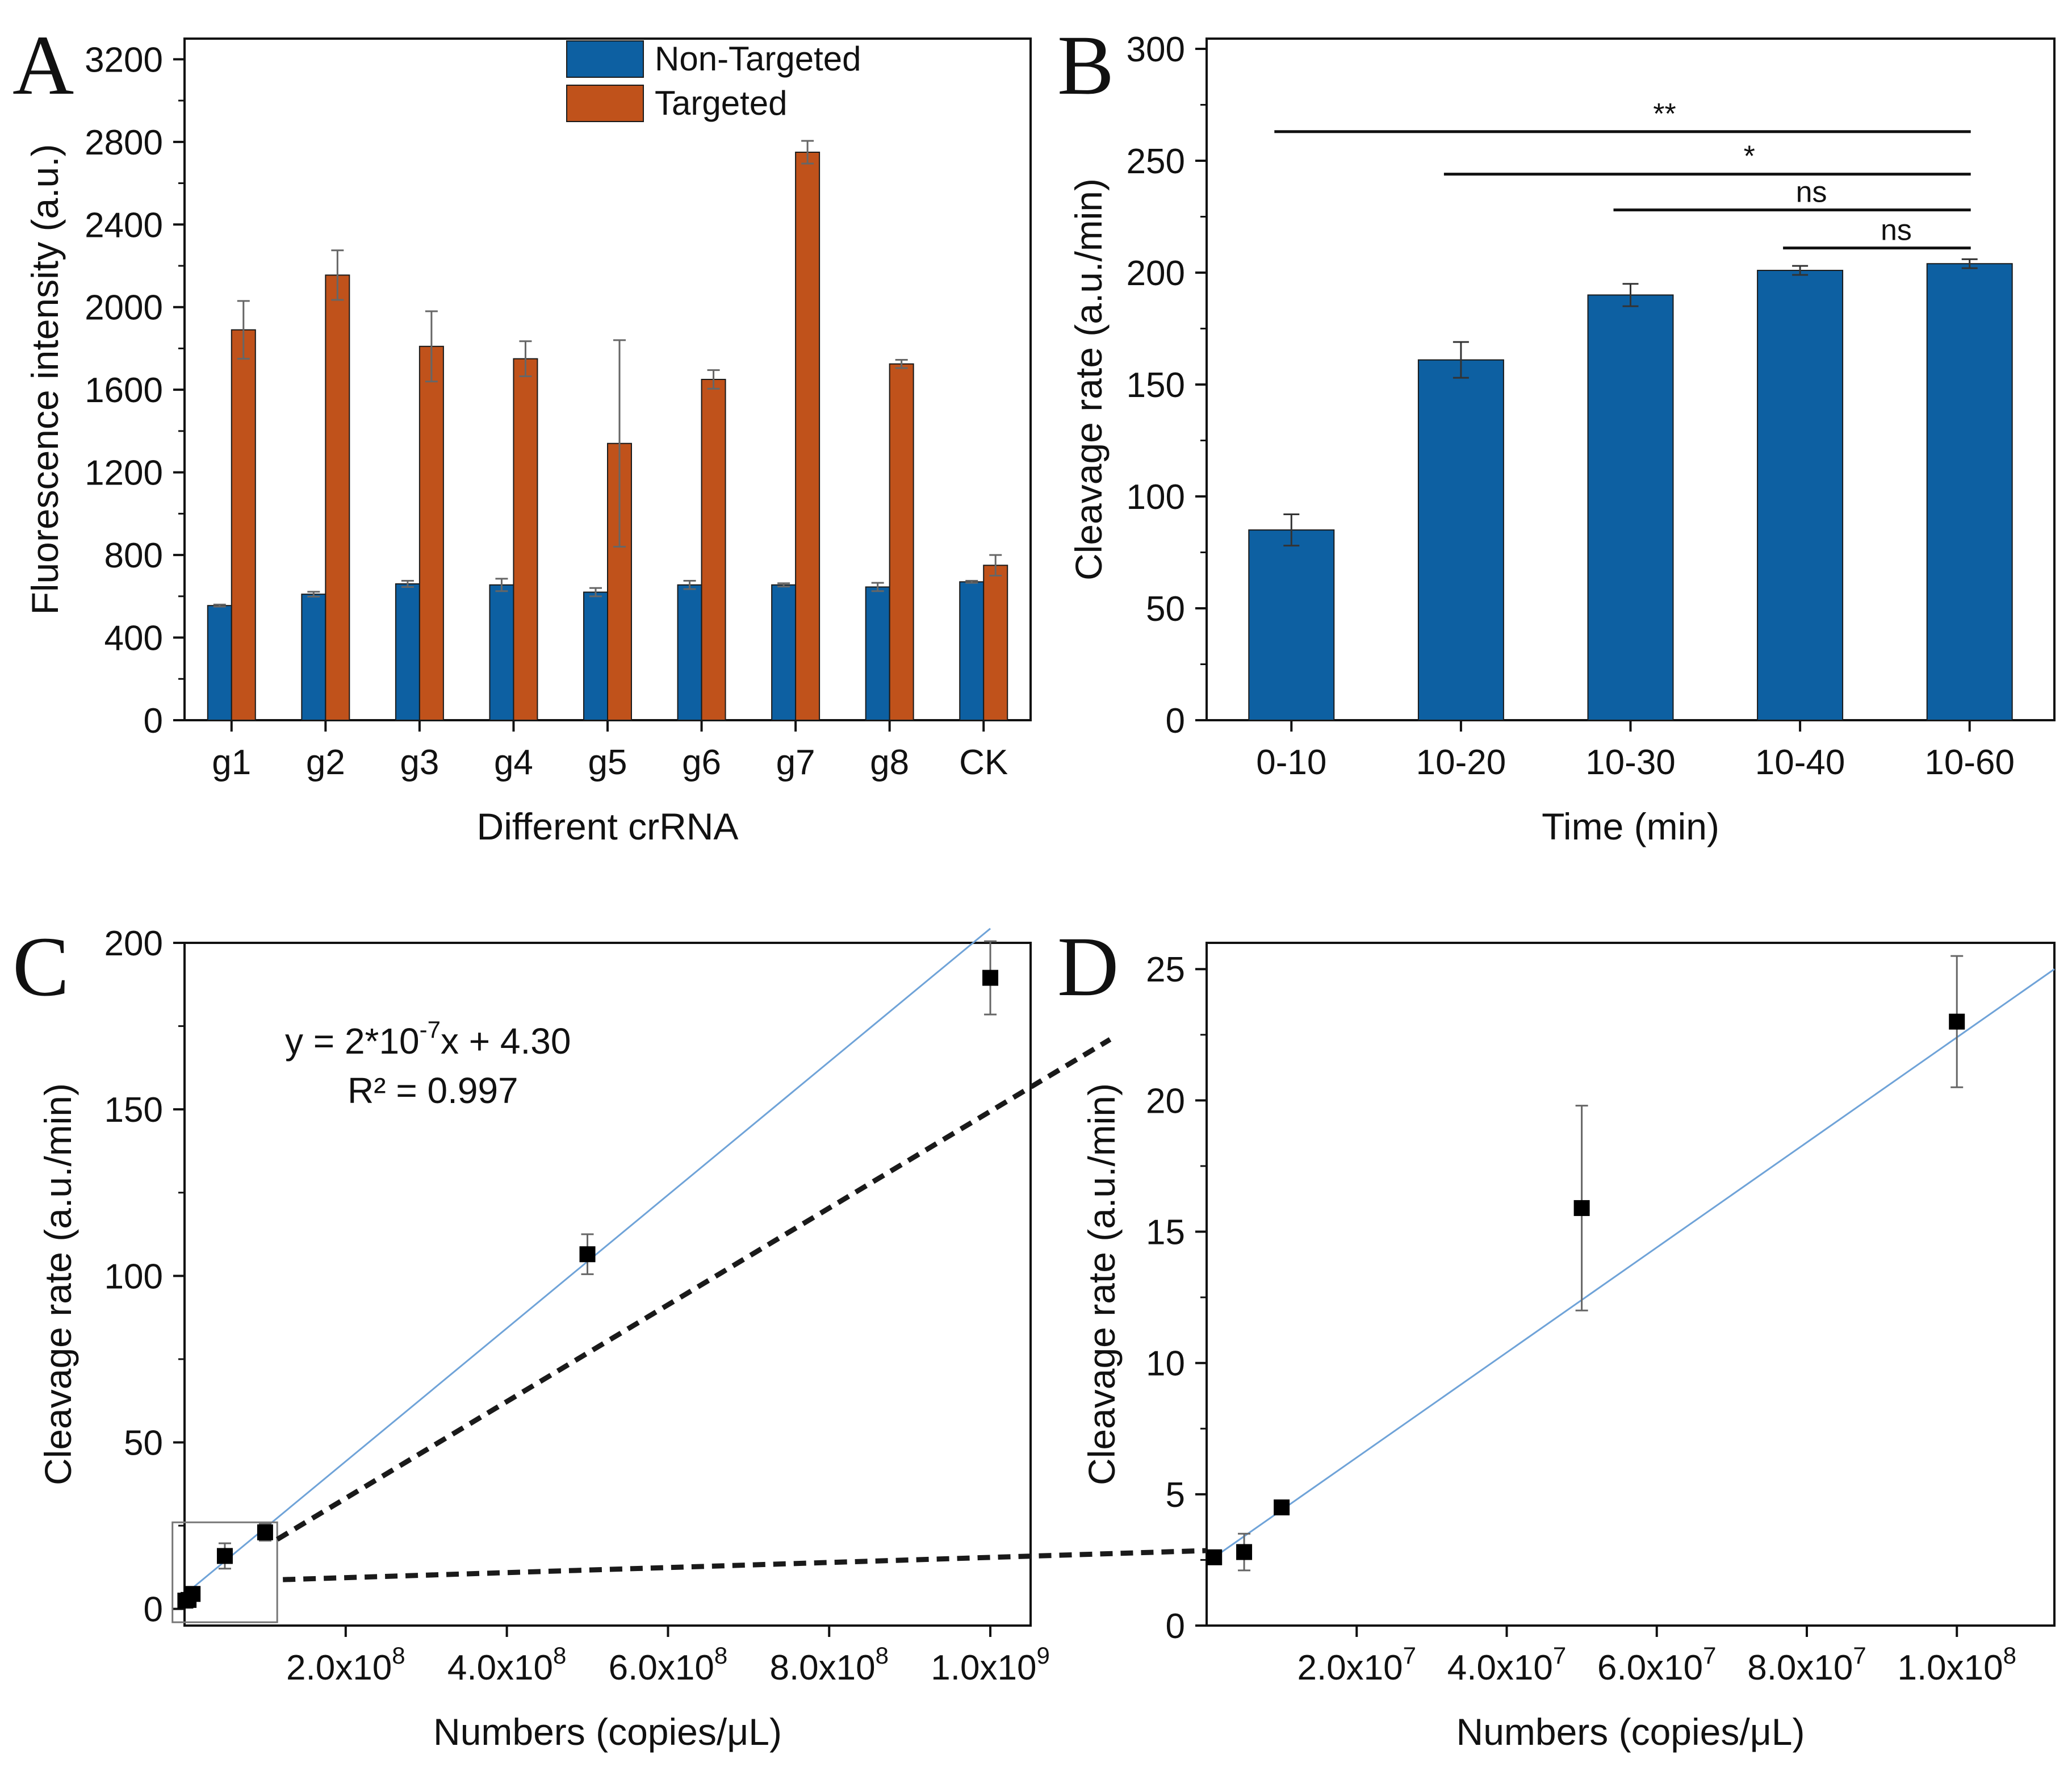 The image size is (2072, 1767). What do you see at coordinates (745, 1565) in the screenshot?
I see `zoom-connector-lower` at bounding box center [745, 1565].